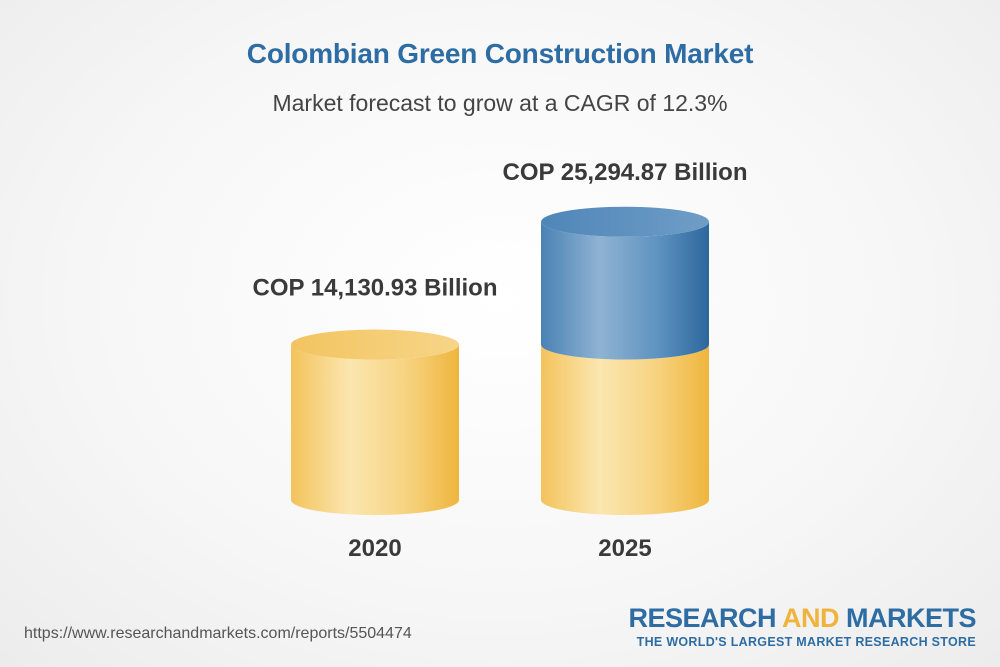 The width and height of the screenshot is (1000, 667). I want to click on value-label-2025: COP 25,294.87 Billion, so click(624, 172).